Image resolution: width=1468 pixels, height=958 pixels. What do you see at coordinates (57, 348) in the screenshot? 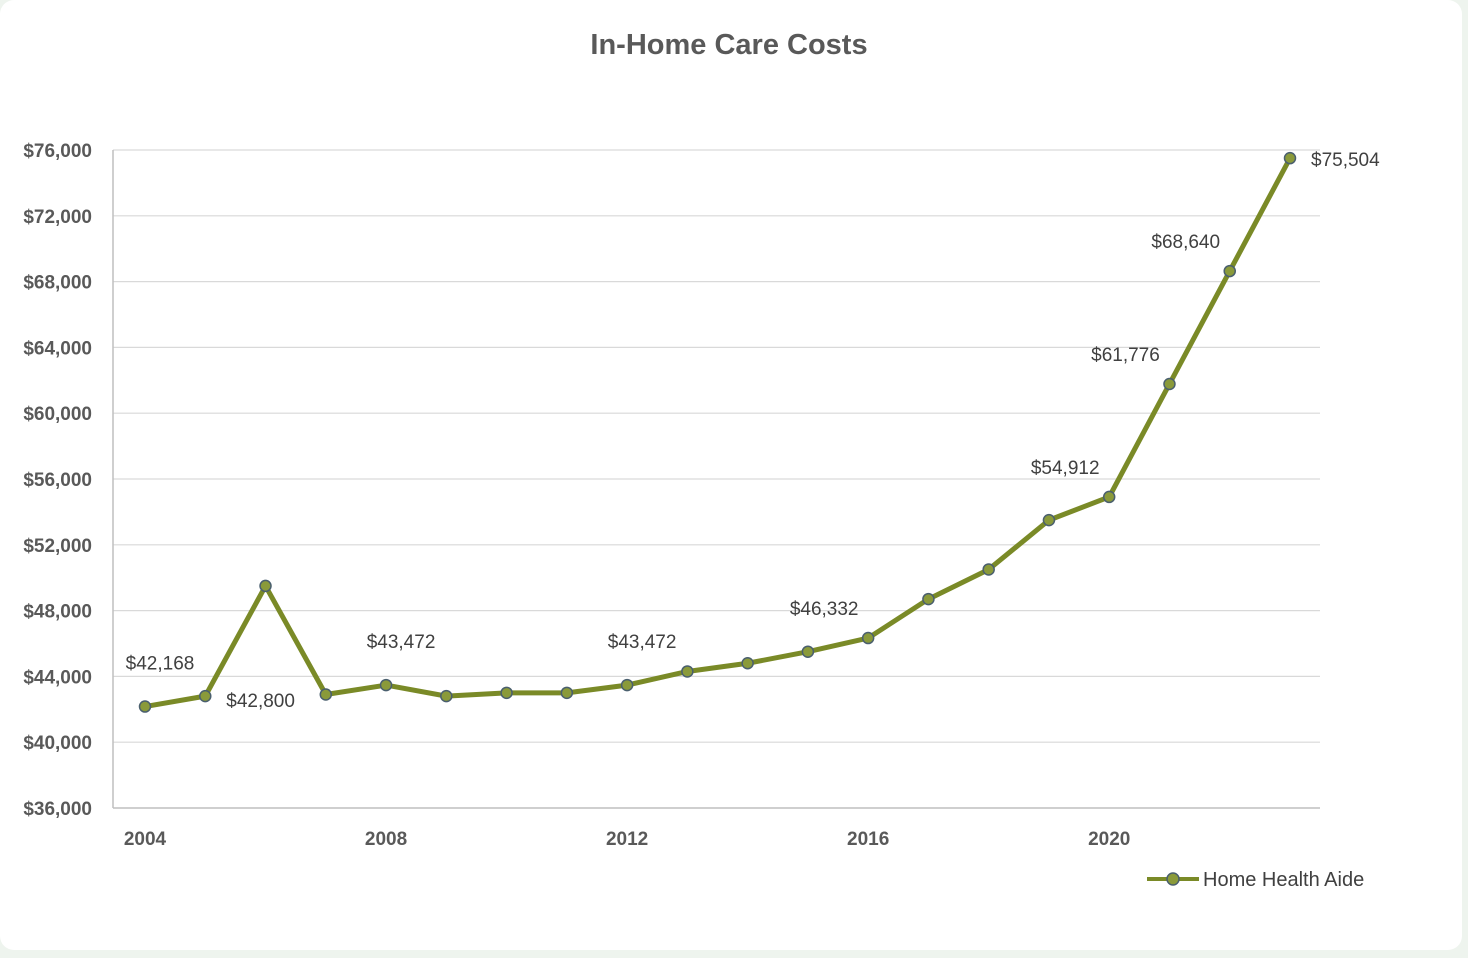
I see `y-tick-label: $64,000` at bounding box center [57, 348].